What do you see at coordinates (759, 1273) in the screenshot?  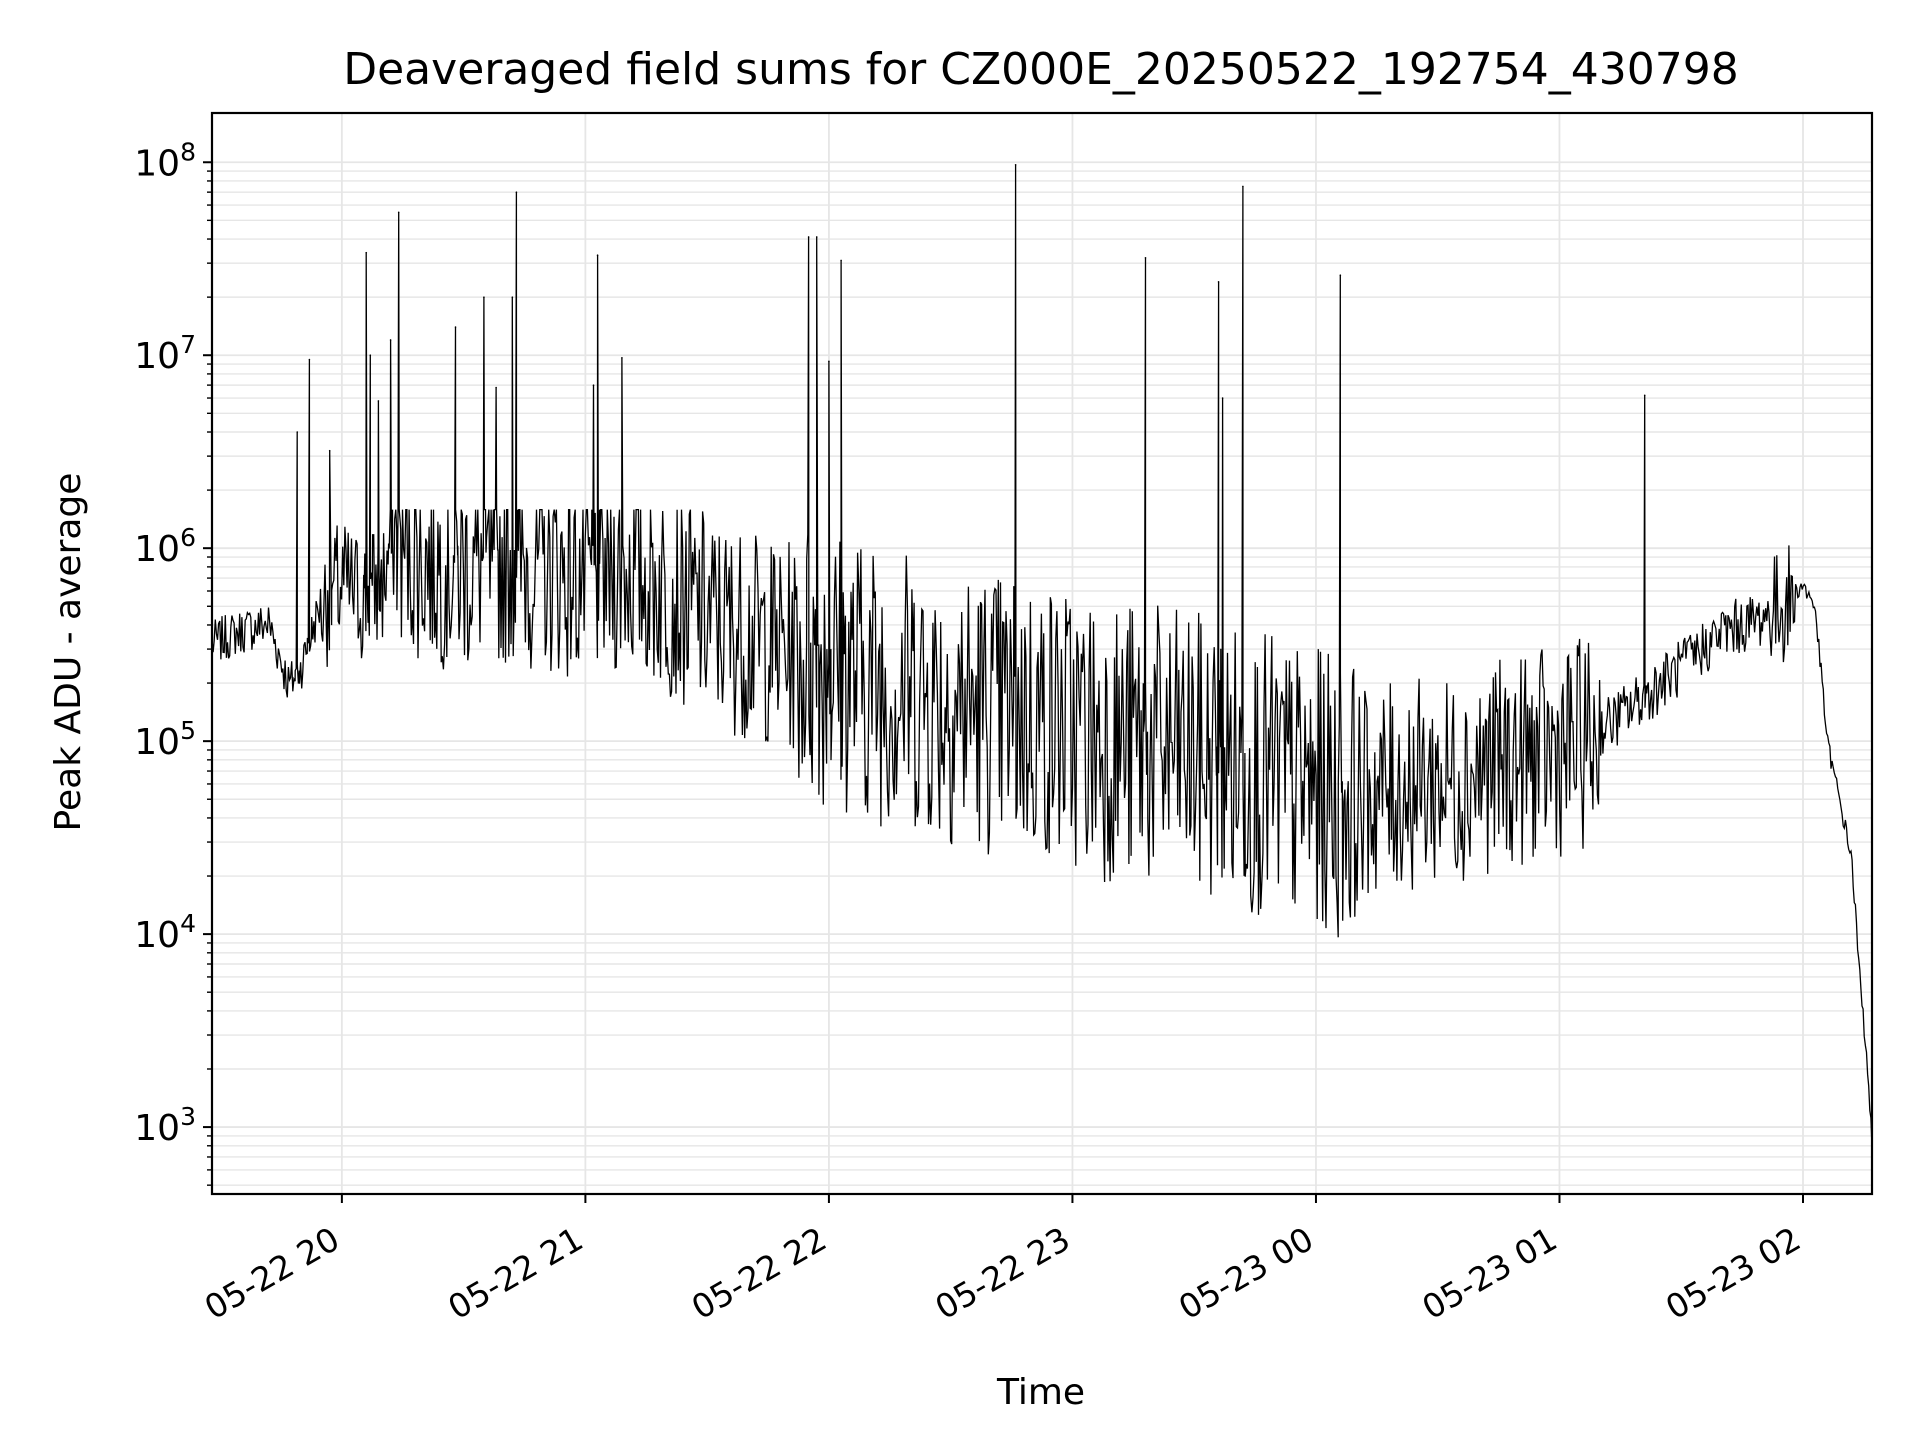 I see `x-tick-label: 05-22 22` at bounding box center [759, 1273].